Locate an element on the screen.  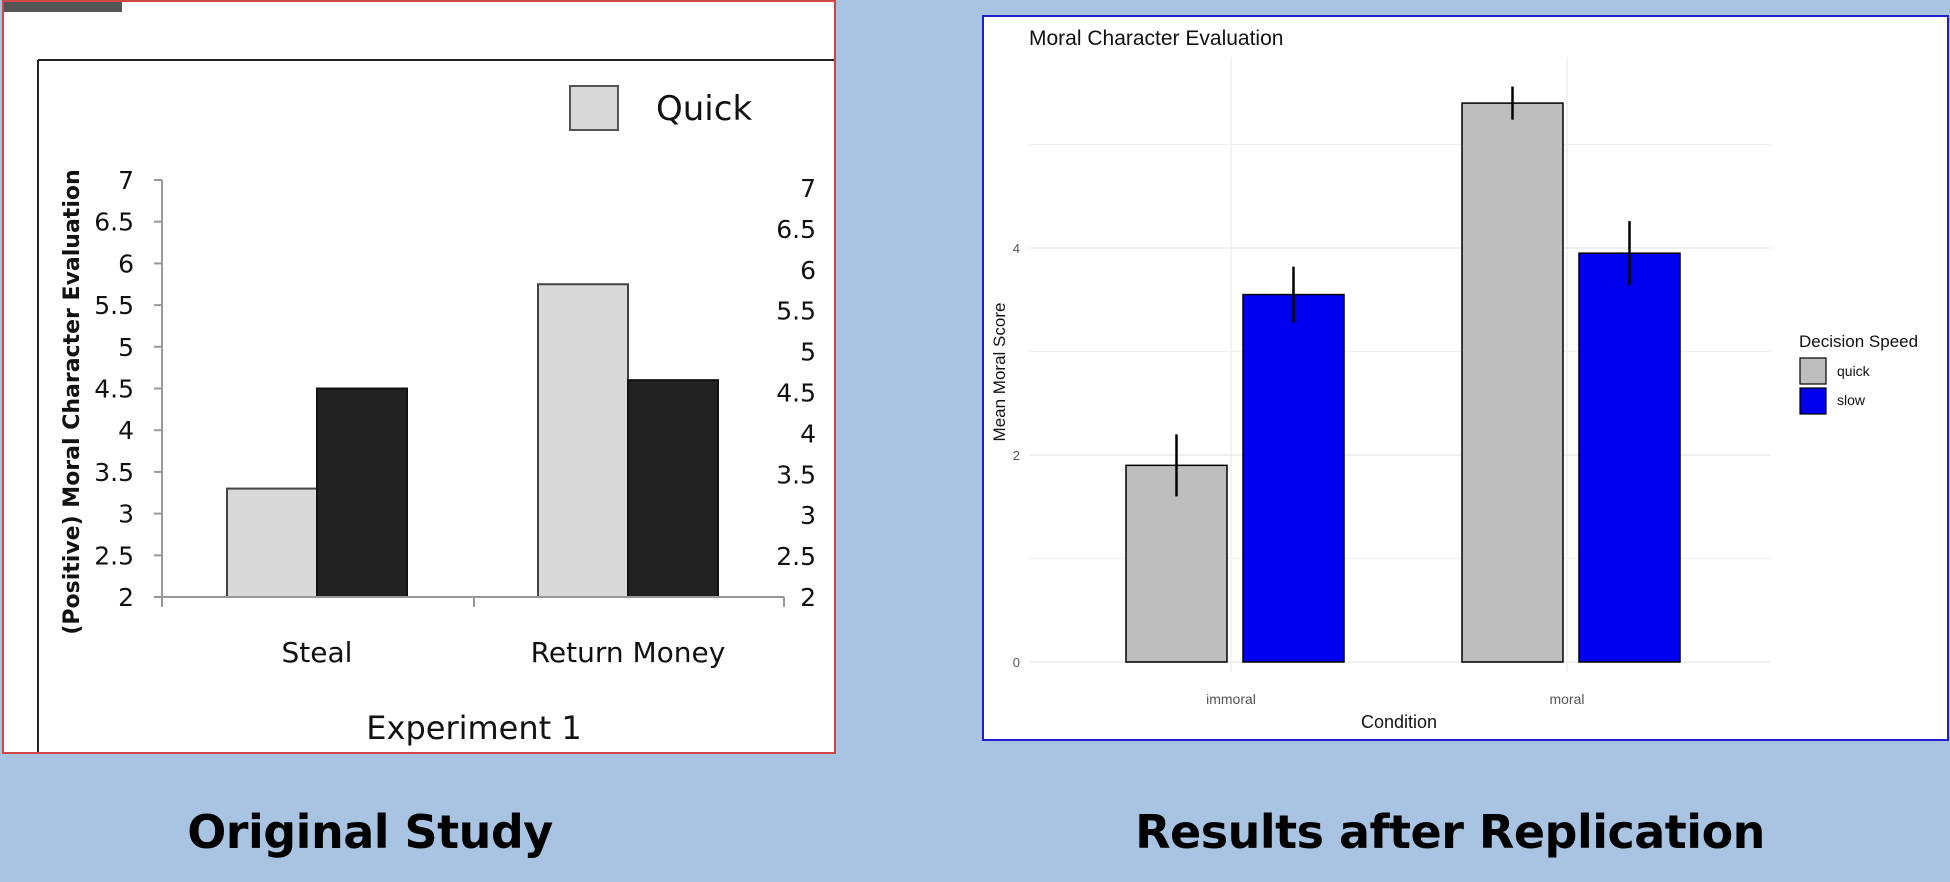
bar-slow-moral is located at coordinates (1629, 457).